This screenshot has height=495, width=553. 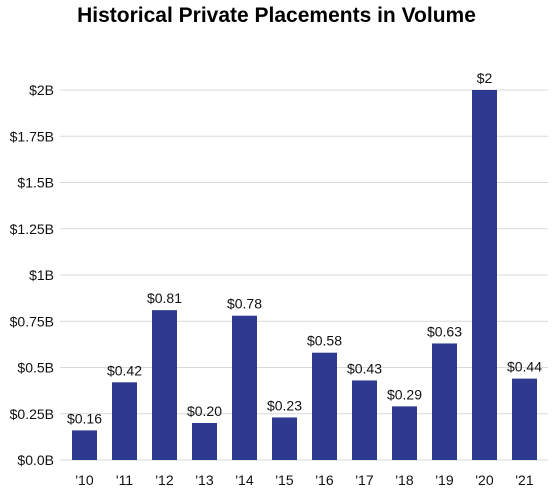 What do you see at coordinates (164, 480) in the screenshot?
I see `x-tick-label: '12` at bounding box center [164, 480].